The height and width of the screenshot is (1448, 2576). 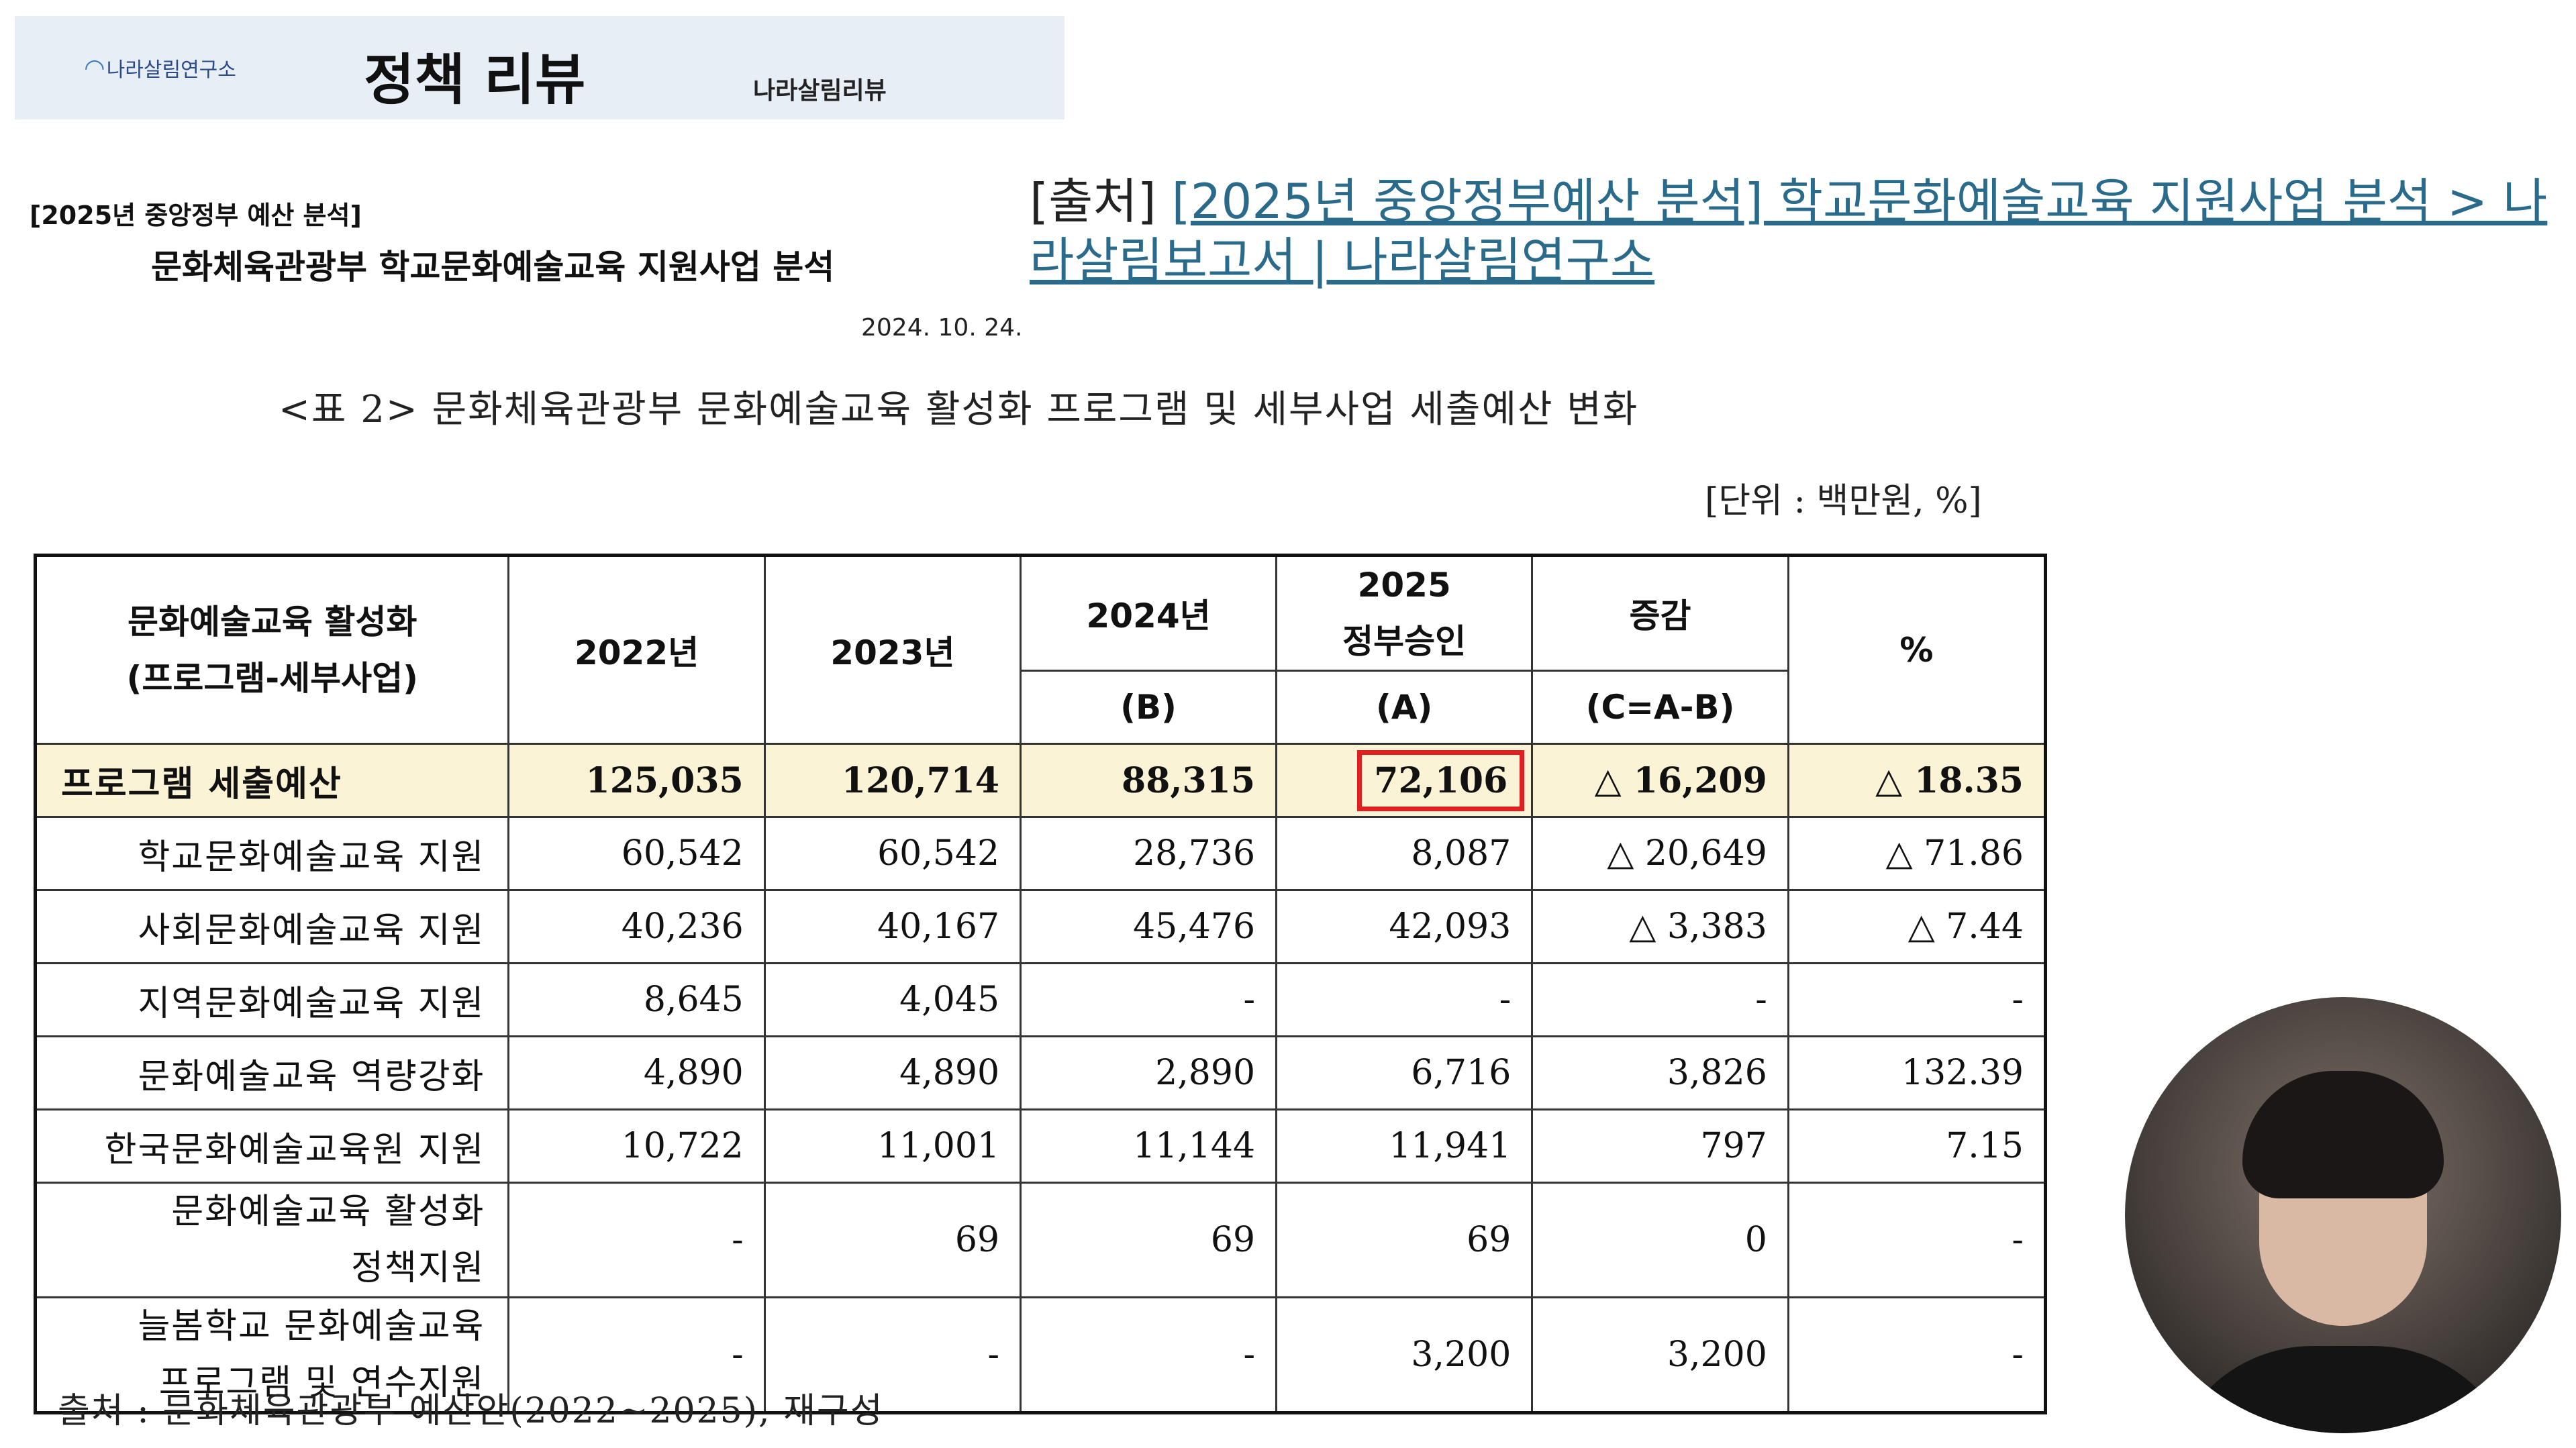 What do you see at coordinates (1149, 1072) in the screenshot?
I see `row-2024: 2,890` at bounding box center [1149, 1072].